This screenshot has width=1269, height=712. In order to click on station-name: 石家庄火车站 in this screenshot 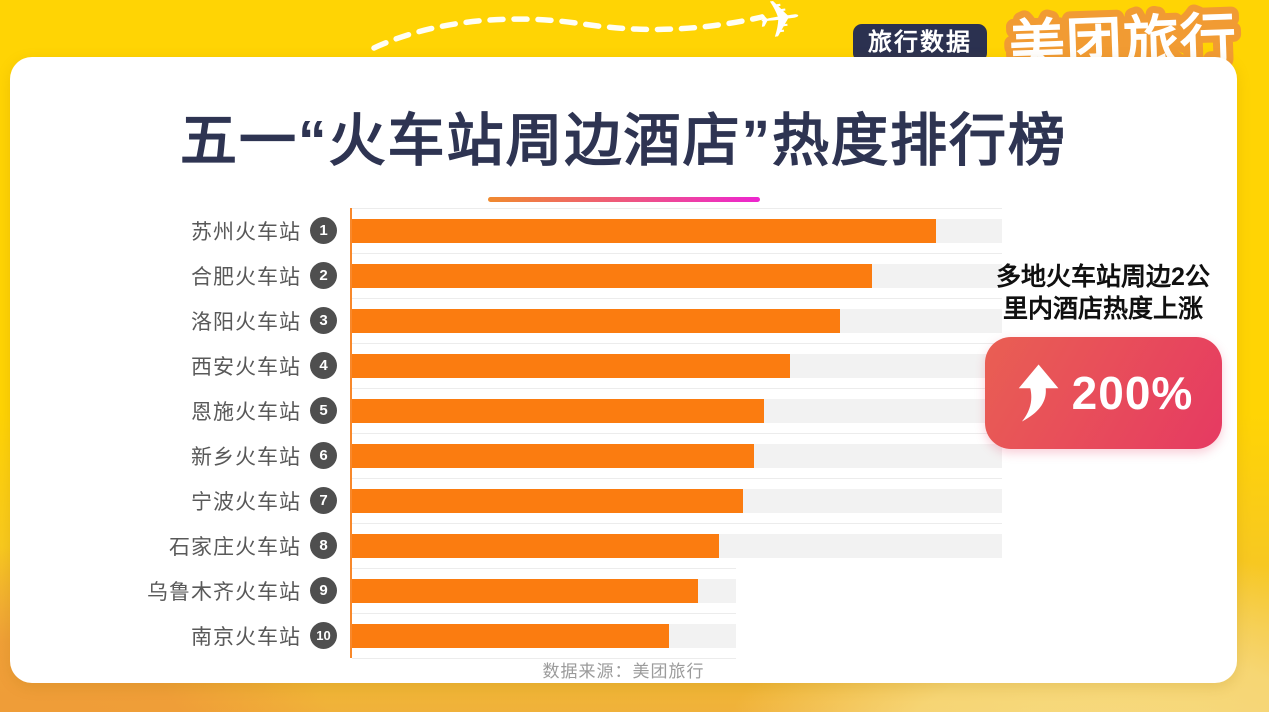, I will do `click(235, 547)`.